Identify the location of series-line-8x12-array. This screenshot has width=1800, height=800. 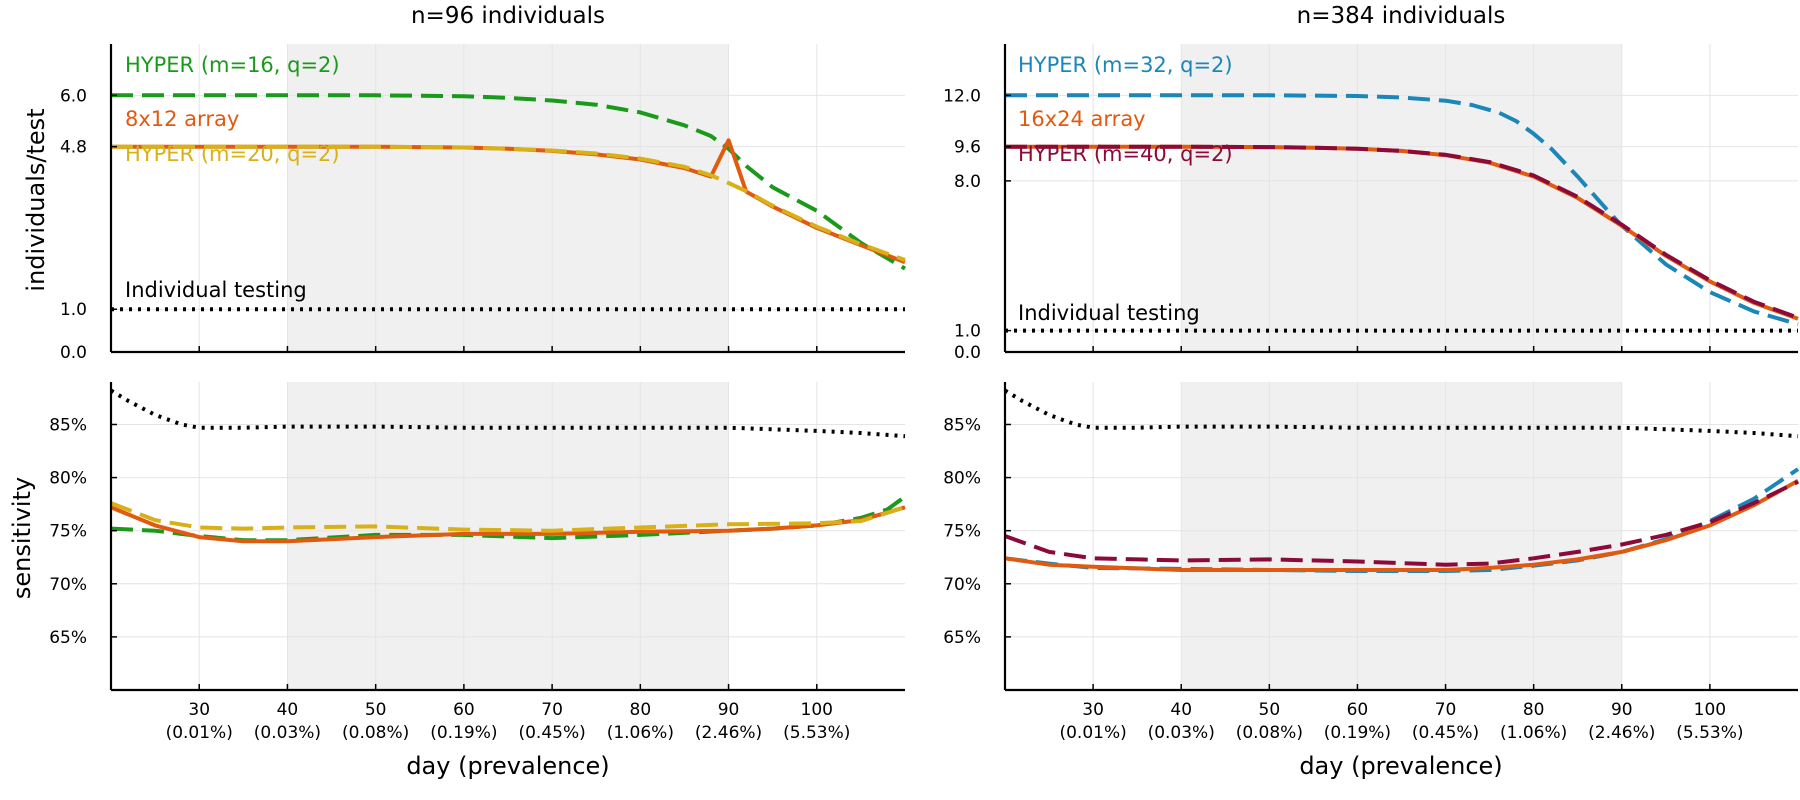
(508, 524).